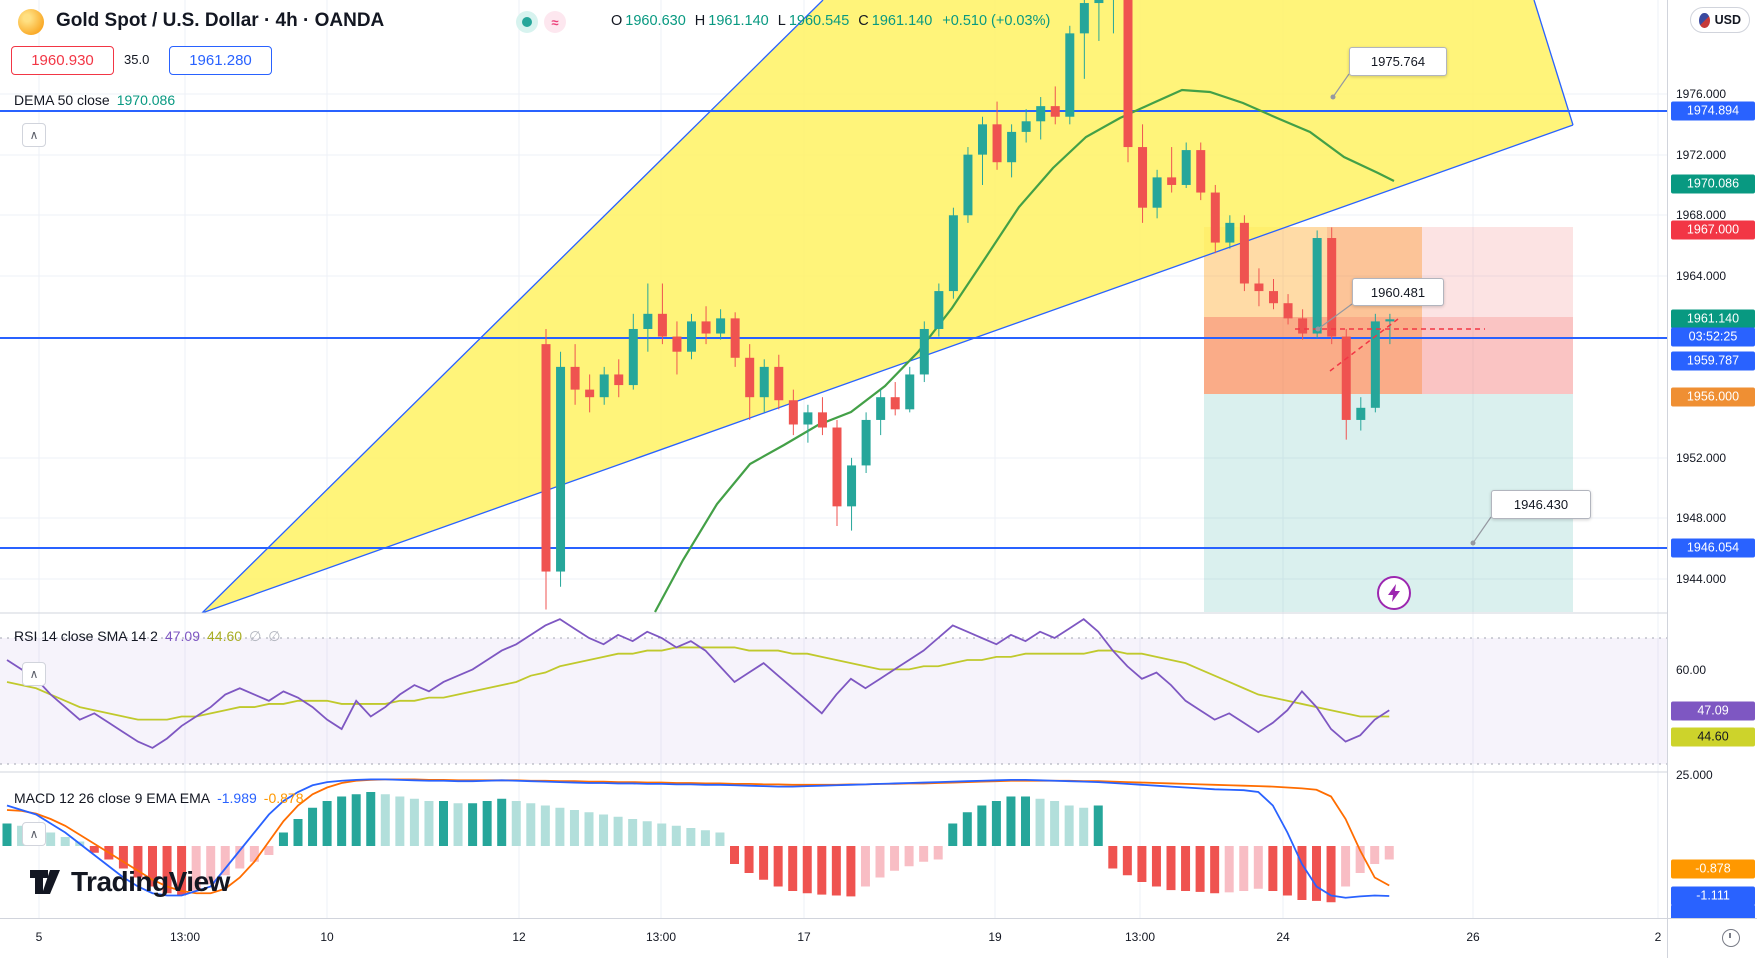 This screenshot has width=1757, height=958. I want to click on price-axis-badge: 1961.140, so click(1713, 319).